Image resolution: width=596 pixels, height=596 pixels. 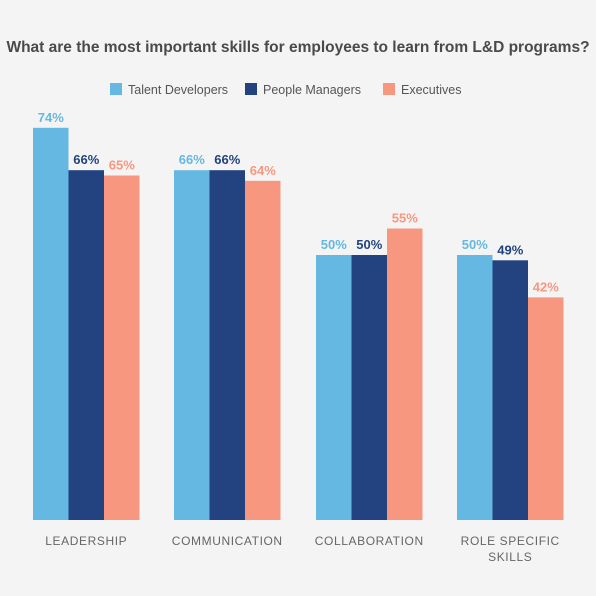 I want to click on value-label-communication-talent-developers: 66%, so click(x=192, y=159).